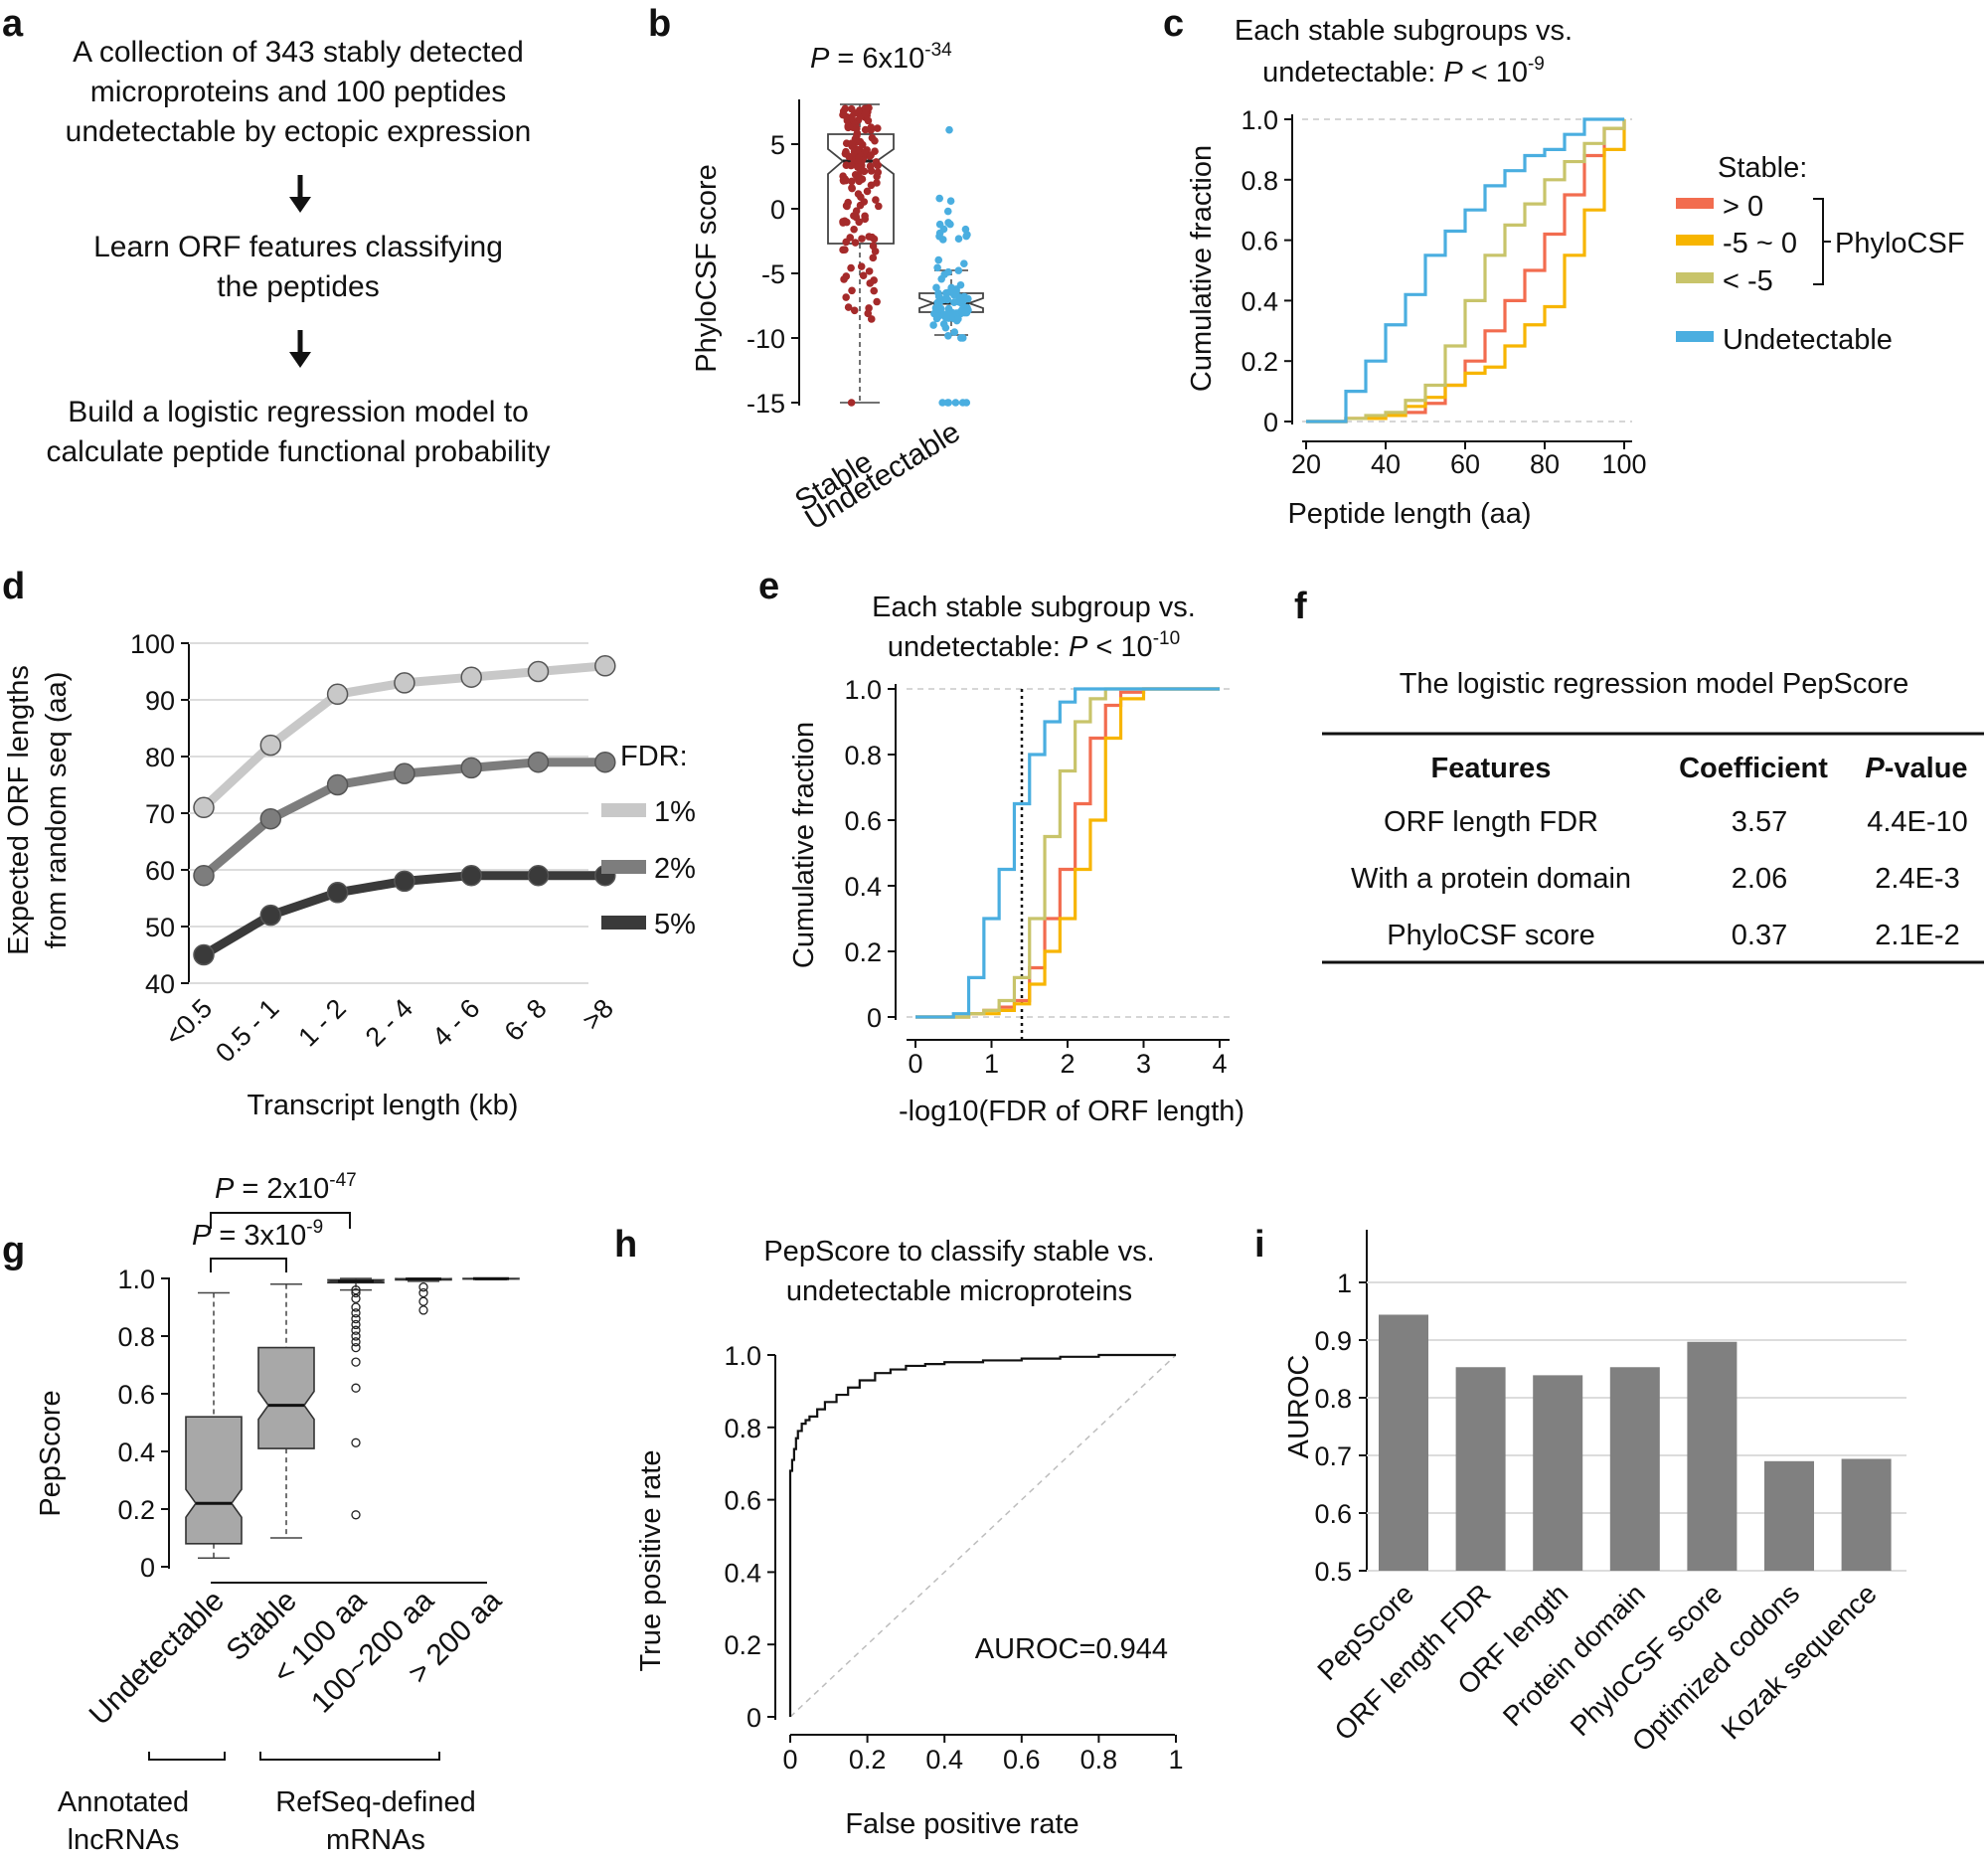  Describe the element at coordinates (742, 1356) in the screenshot. I see `ytick-label-h-0: 1.0` at that location.